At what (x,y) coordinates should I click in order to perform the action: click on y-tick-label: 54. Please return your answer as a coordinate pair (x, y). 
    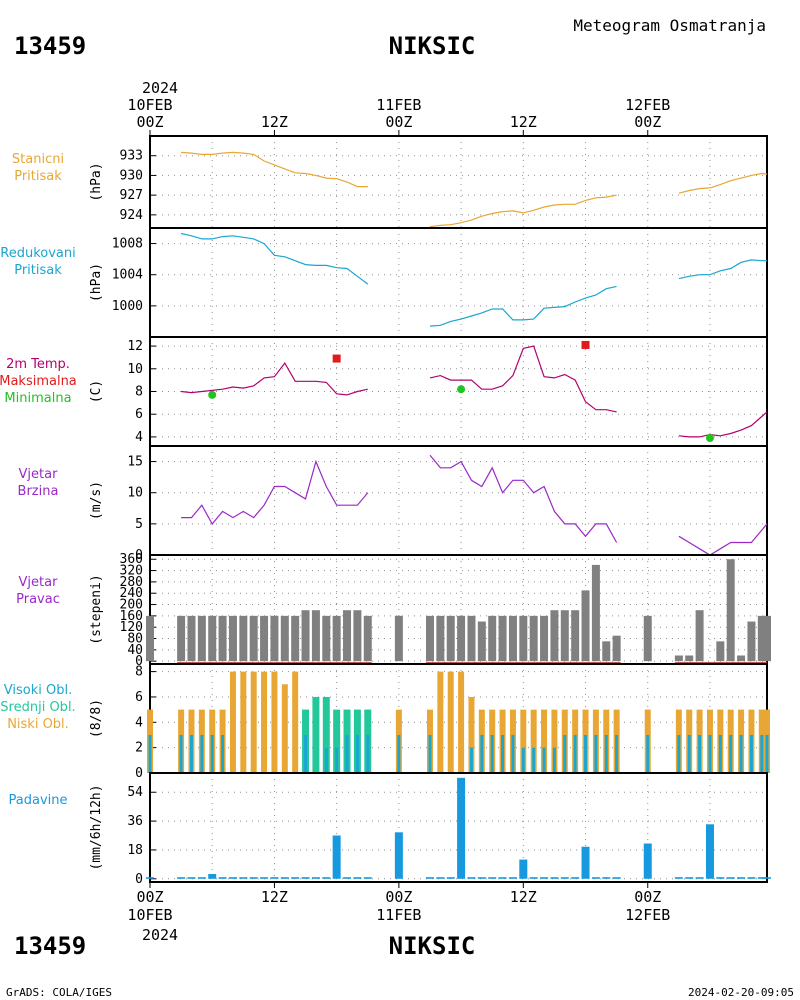
    Looking at the image, I should click on (135, 792).